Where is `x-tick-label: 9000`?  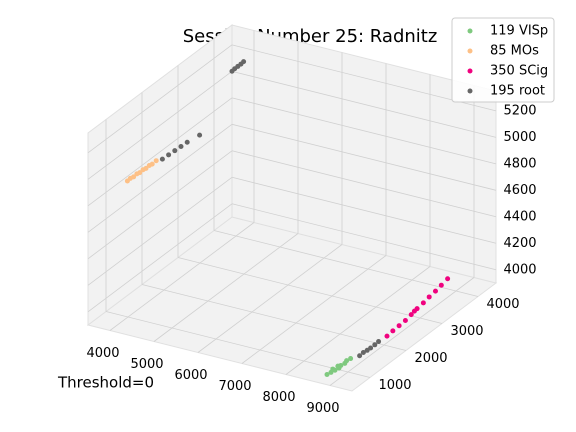
x-tick-label: 9000 is located at coordinates (322, 408).